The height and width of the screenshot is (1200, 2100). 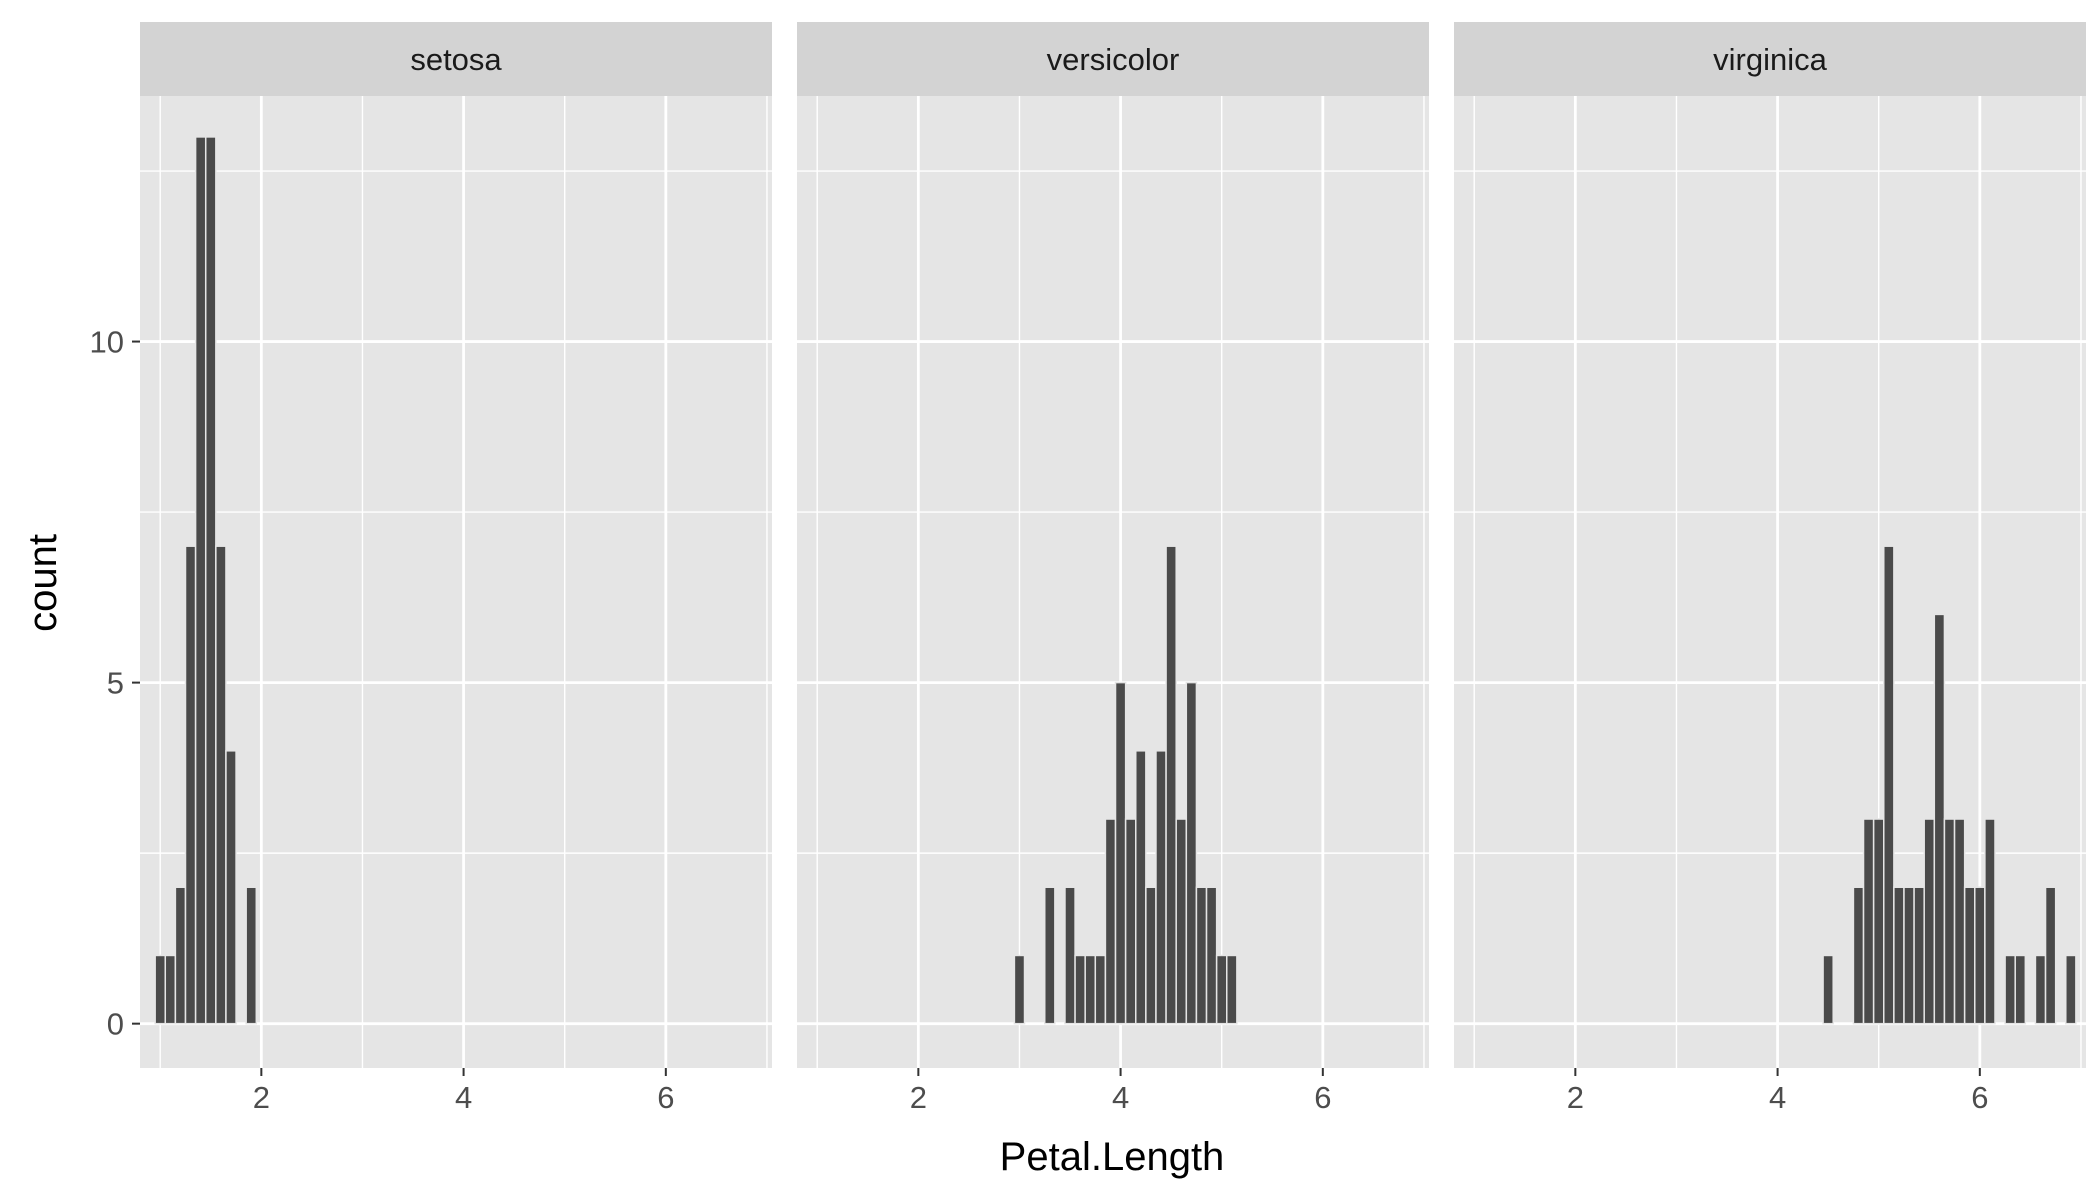 What do you see at coordinates (107, 342) in the screenshot?
I see `y-tick-label: 10` at bounding box center [107, 342].